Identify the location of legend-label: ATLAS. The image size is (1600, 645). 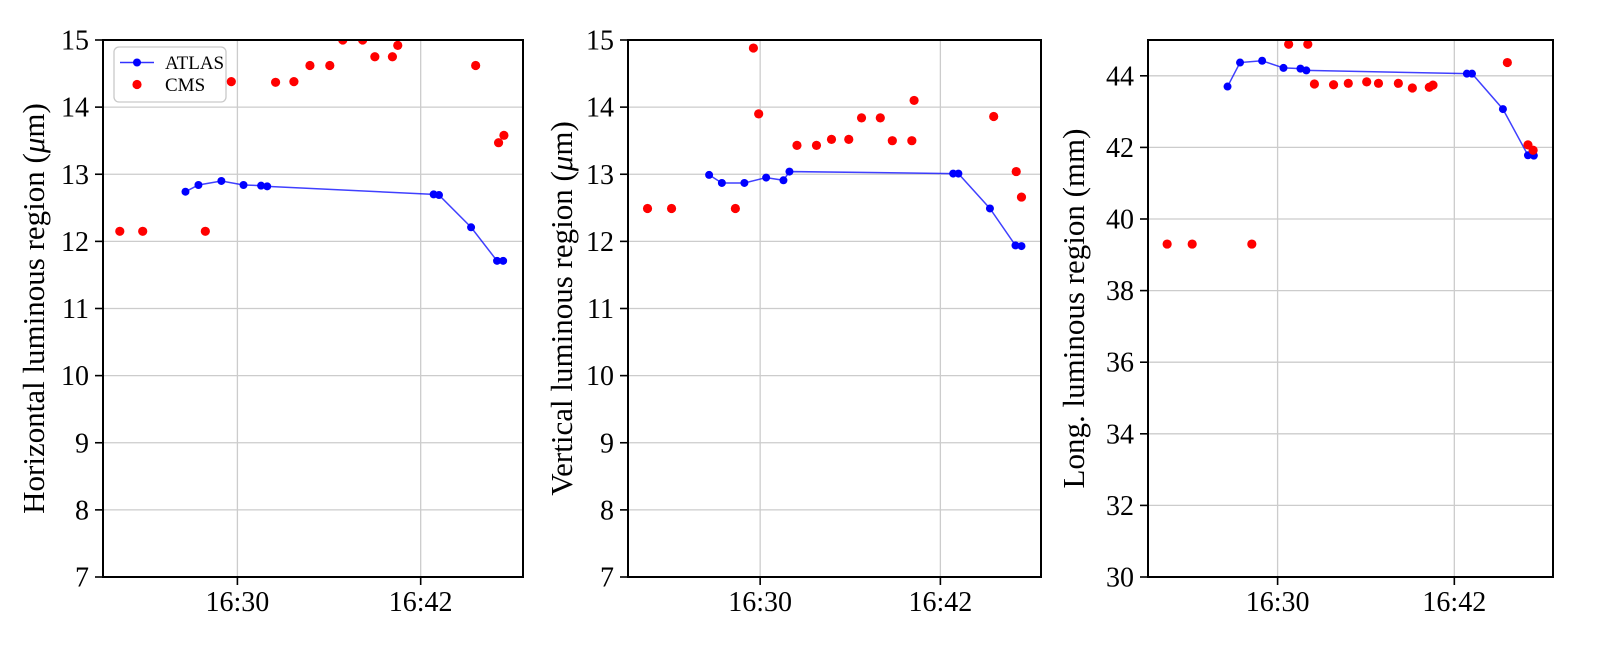
(194, 63).